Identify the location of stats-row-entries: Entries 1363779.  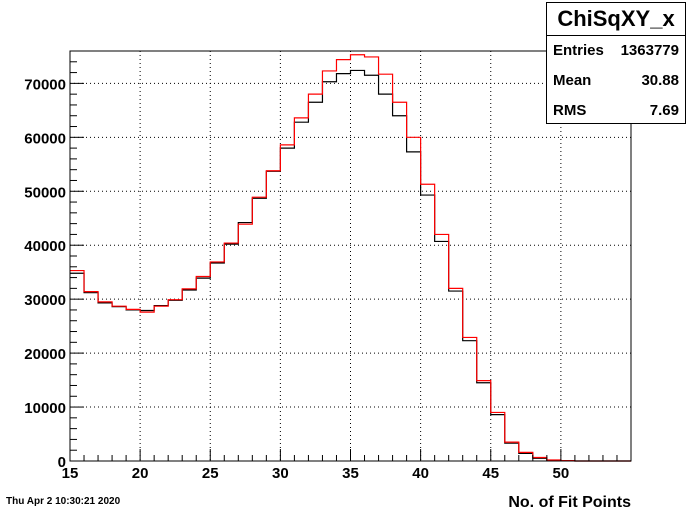
(616, 51).